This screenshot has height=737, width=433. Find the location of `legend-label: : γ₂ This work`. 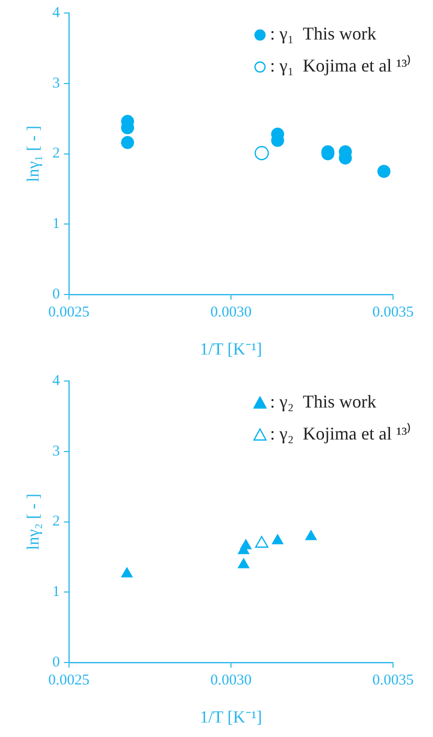

legend-label: : γ₂ This work is located at coordinates (323, 402).